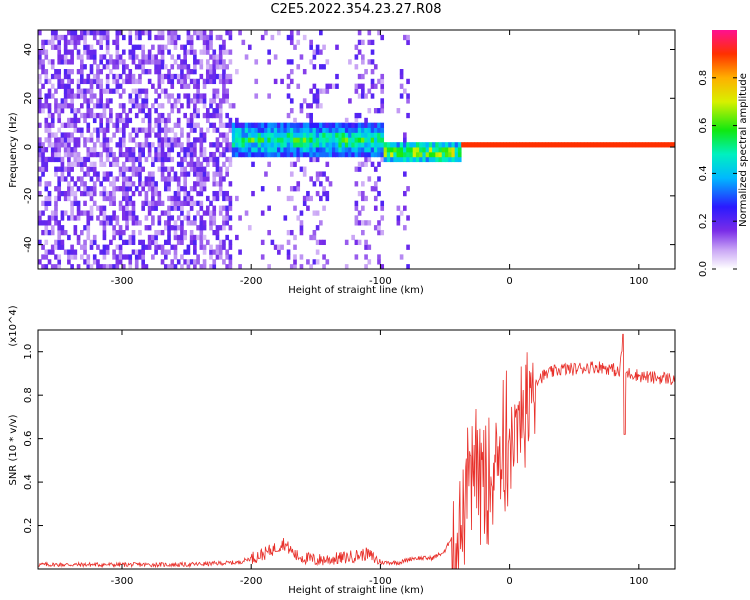 The image size is (750, 600). What do you see at coordinates (28, 196) in the screenshot?
I see `y-tick-label: -20` at bounding box center [28, 196].